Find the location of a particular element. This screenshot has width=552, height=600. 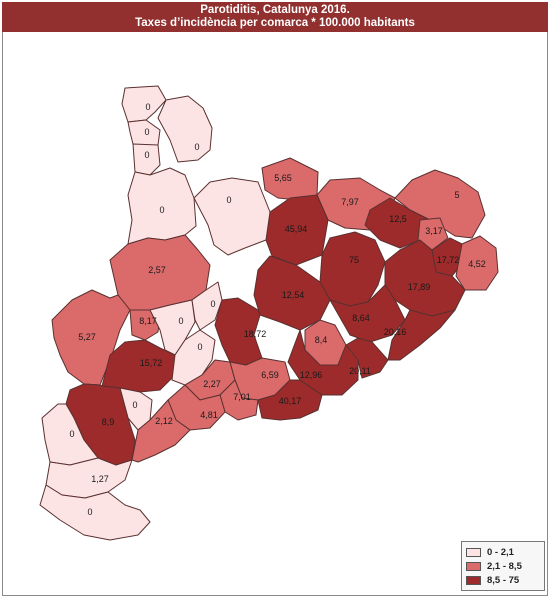

comarca-17-value: 17,89 is located at coordinates (419, 287).